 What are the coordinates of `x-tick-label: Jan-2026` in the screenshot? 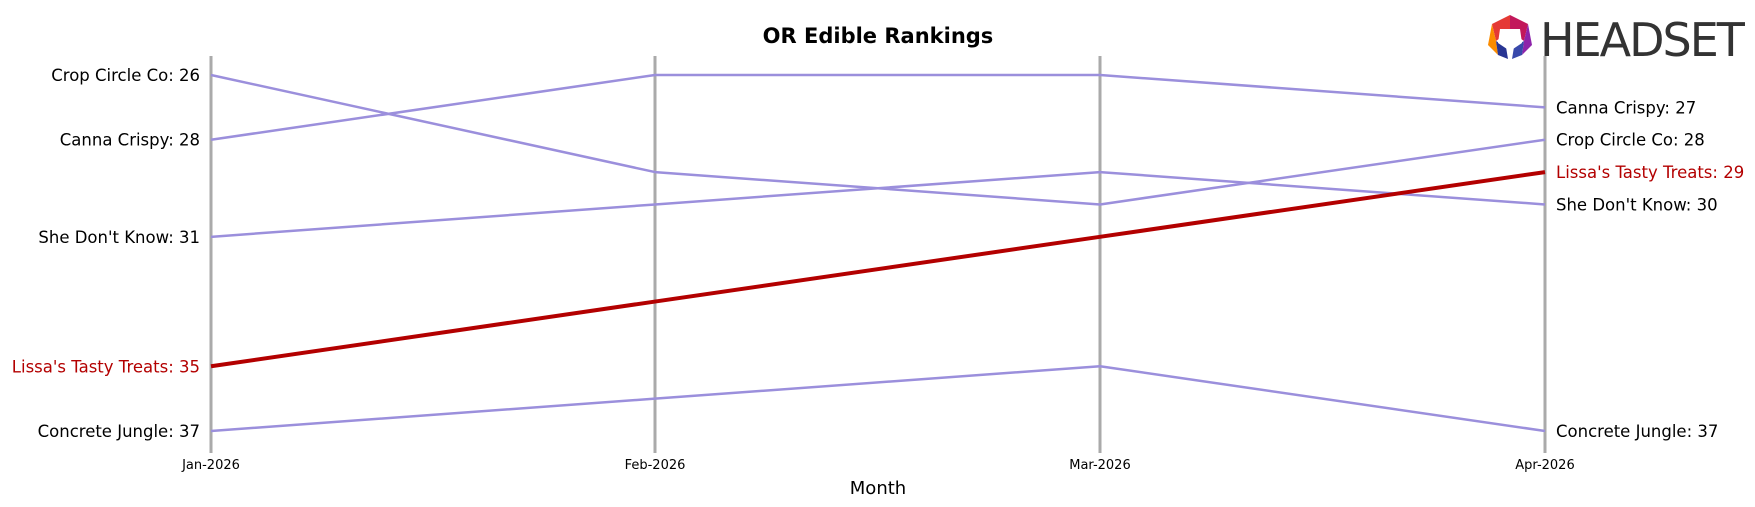 It's located at (210, 465).